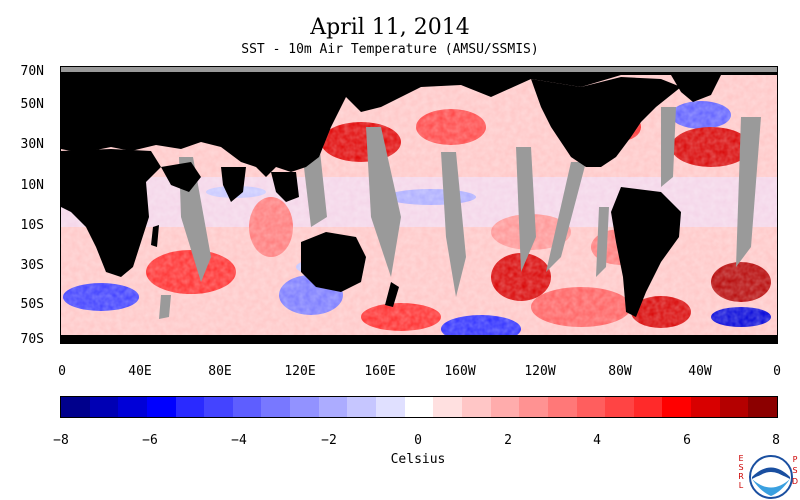 This screenshot has width=800, height=500. I want to click on lon-label-80w: 80W, so click(620, 371).